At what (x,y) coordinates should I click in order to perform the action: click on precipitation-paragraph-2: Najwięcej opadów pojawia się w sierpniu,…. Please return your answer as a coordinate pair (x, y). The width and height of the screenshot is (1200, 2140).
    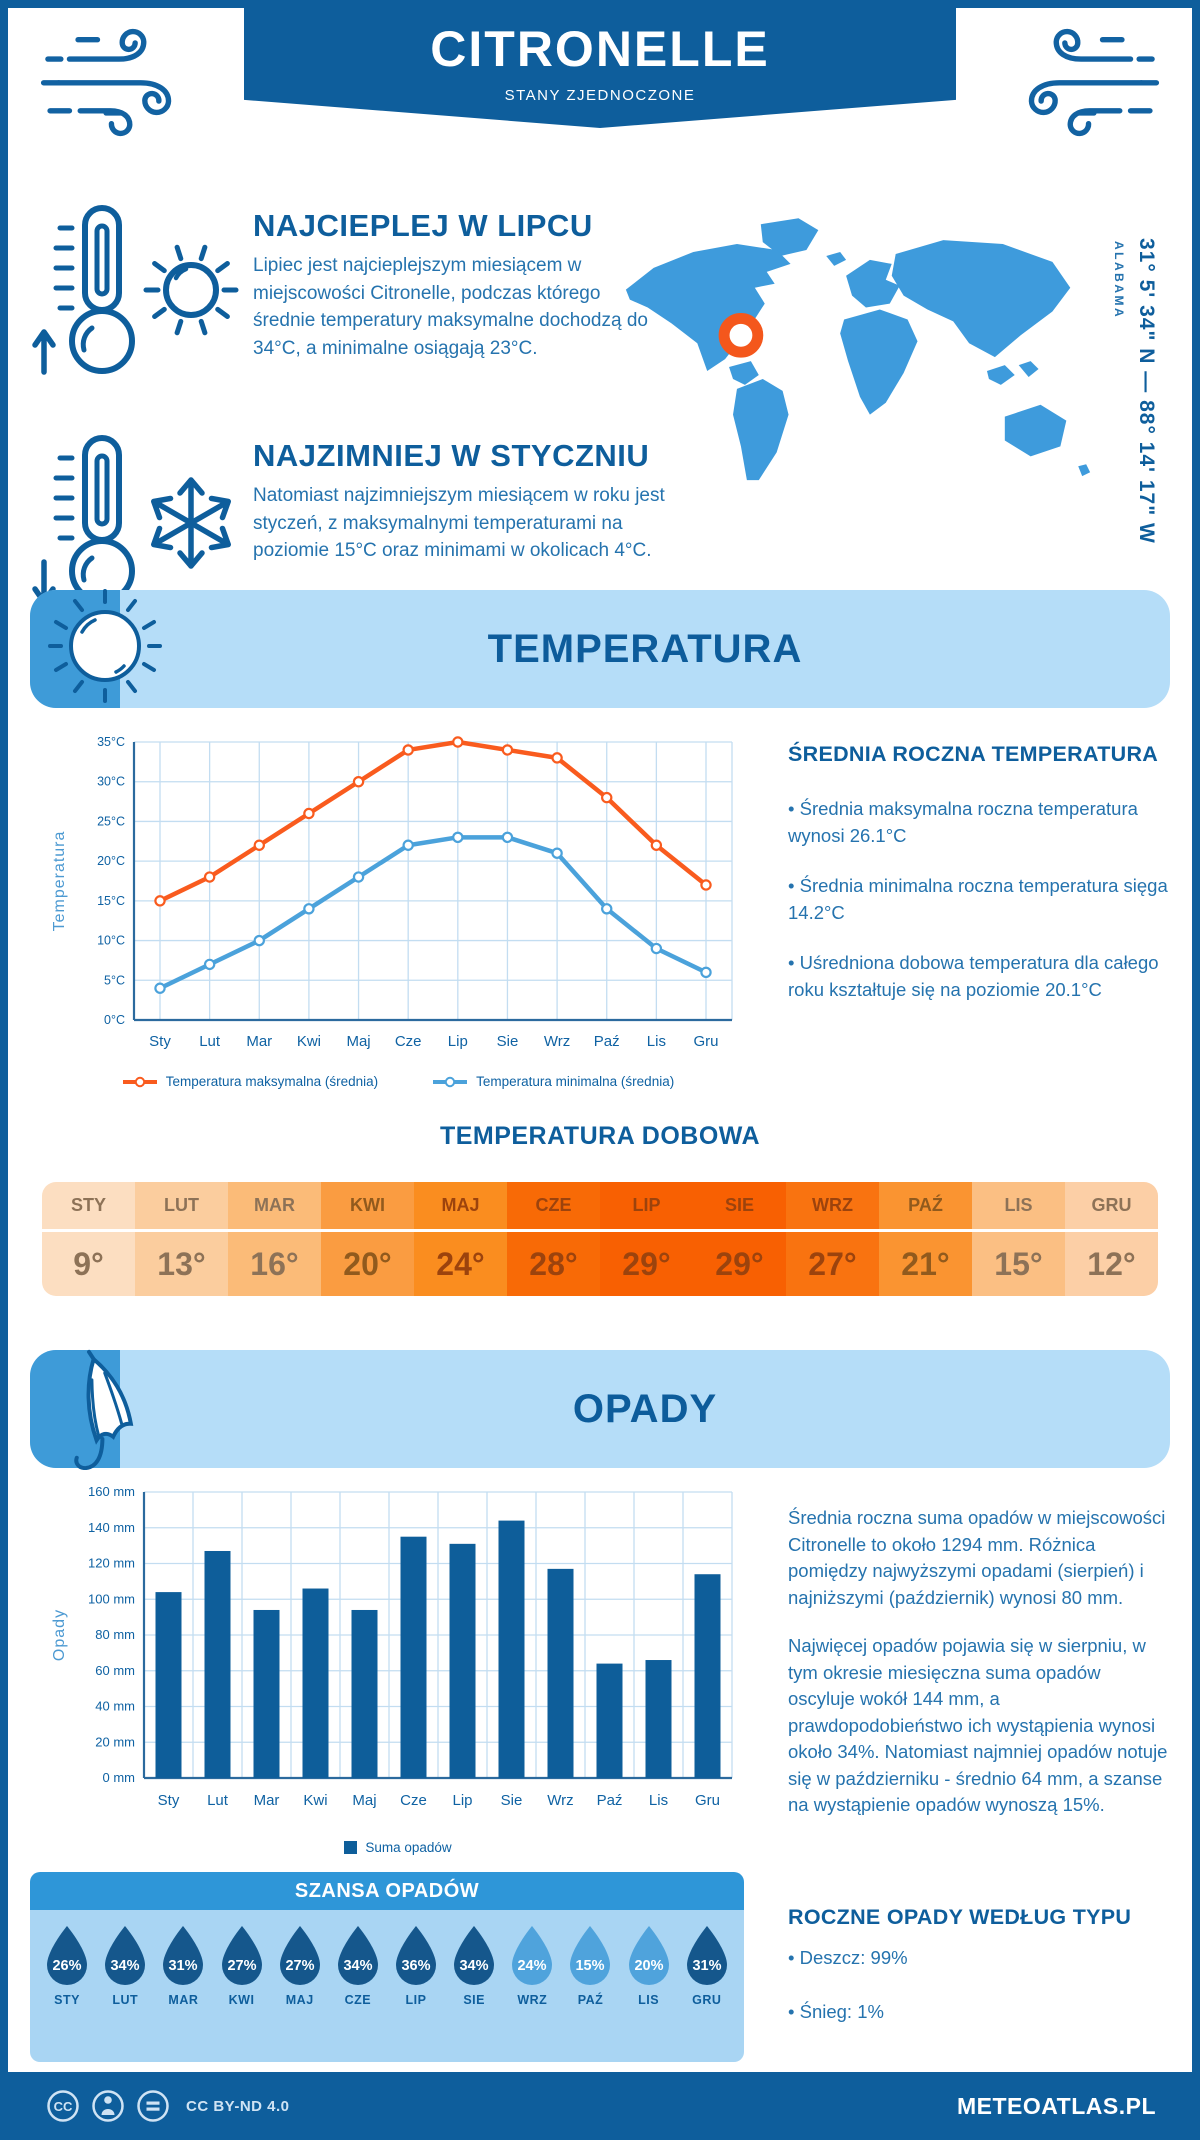
    Looking at the image, I should click on (978, 1725).